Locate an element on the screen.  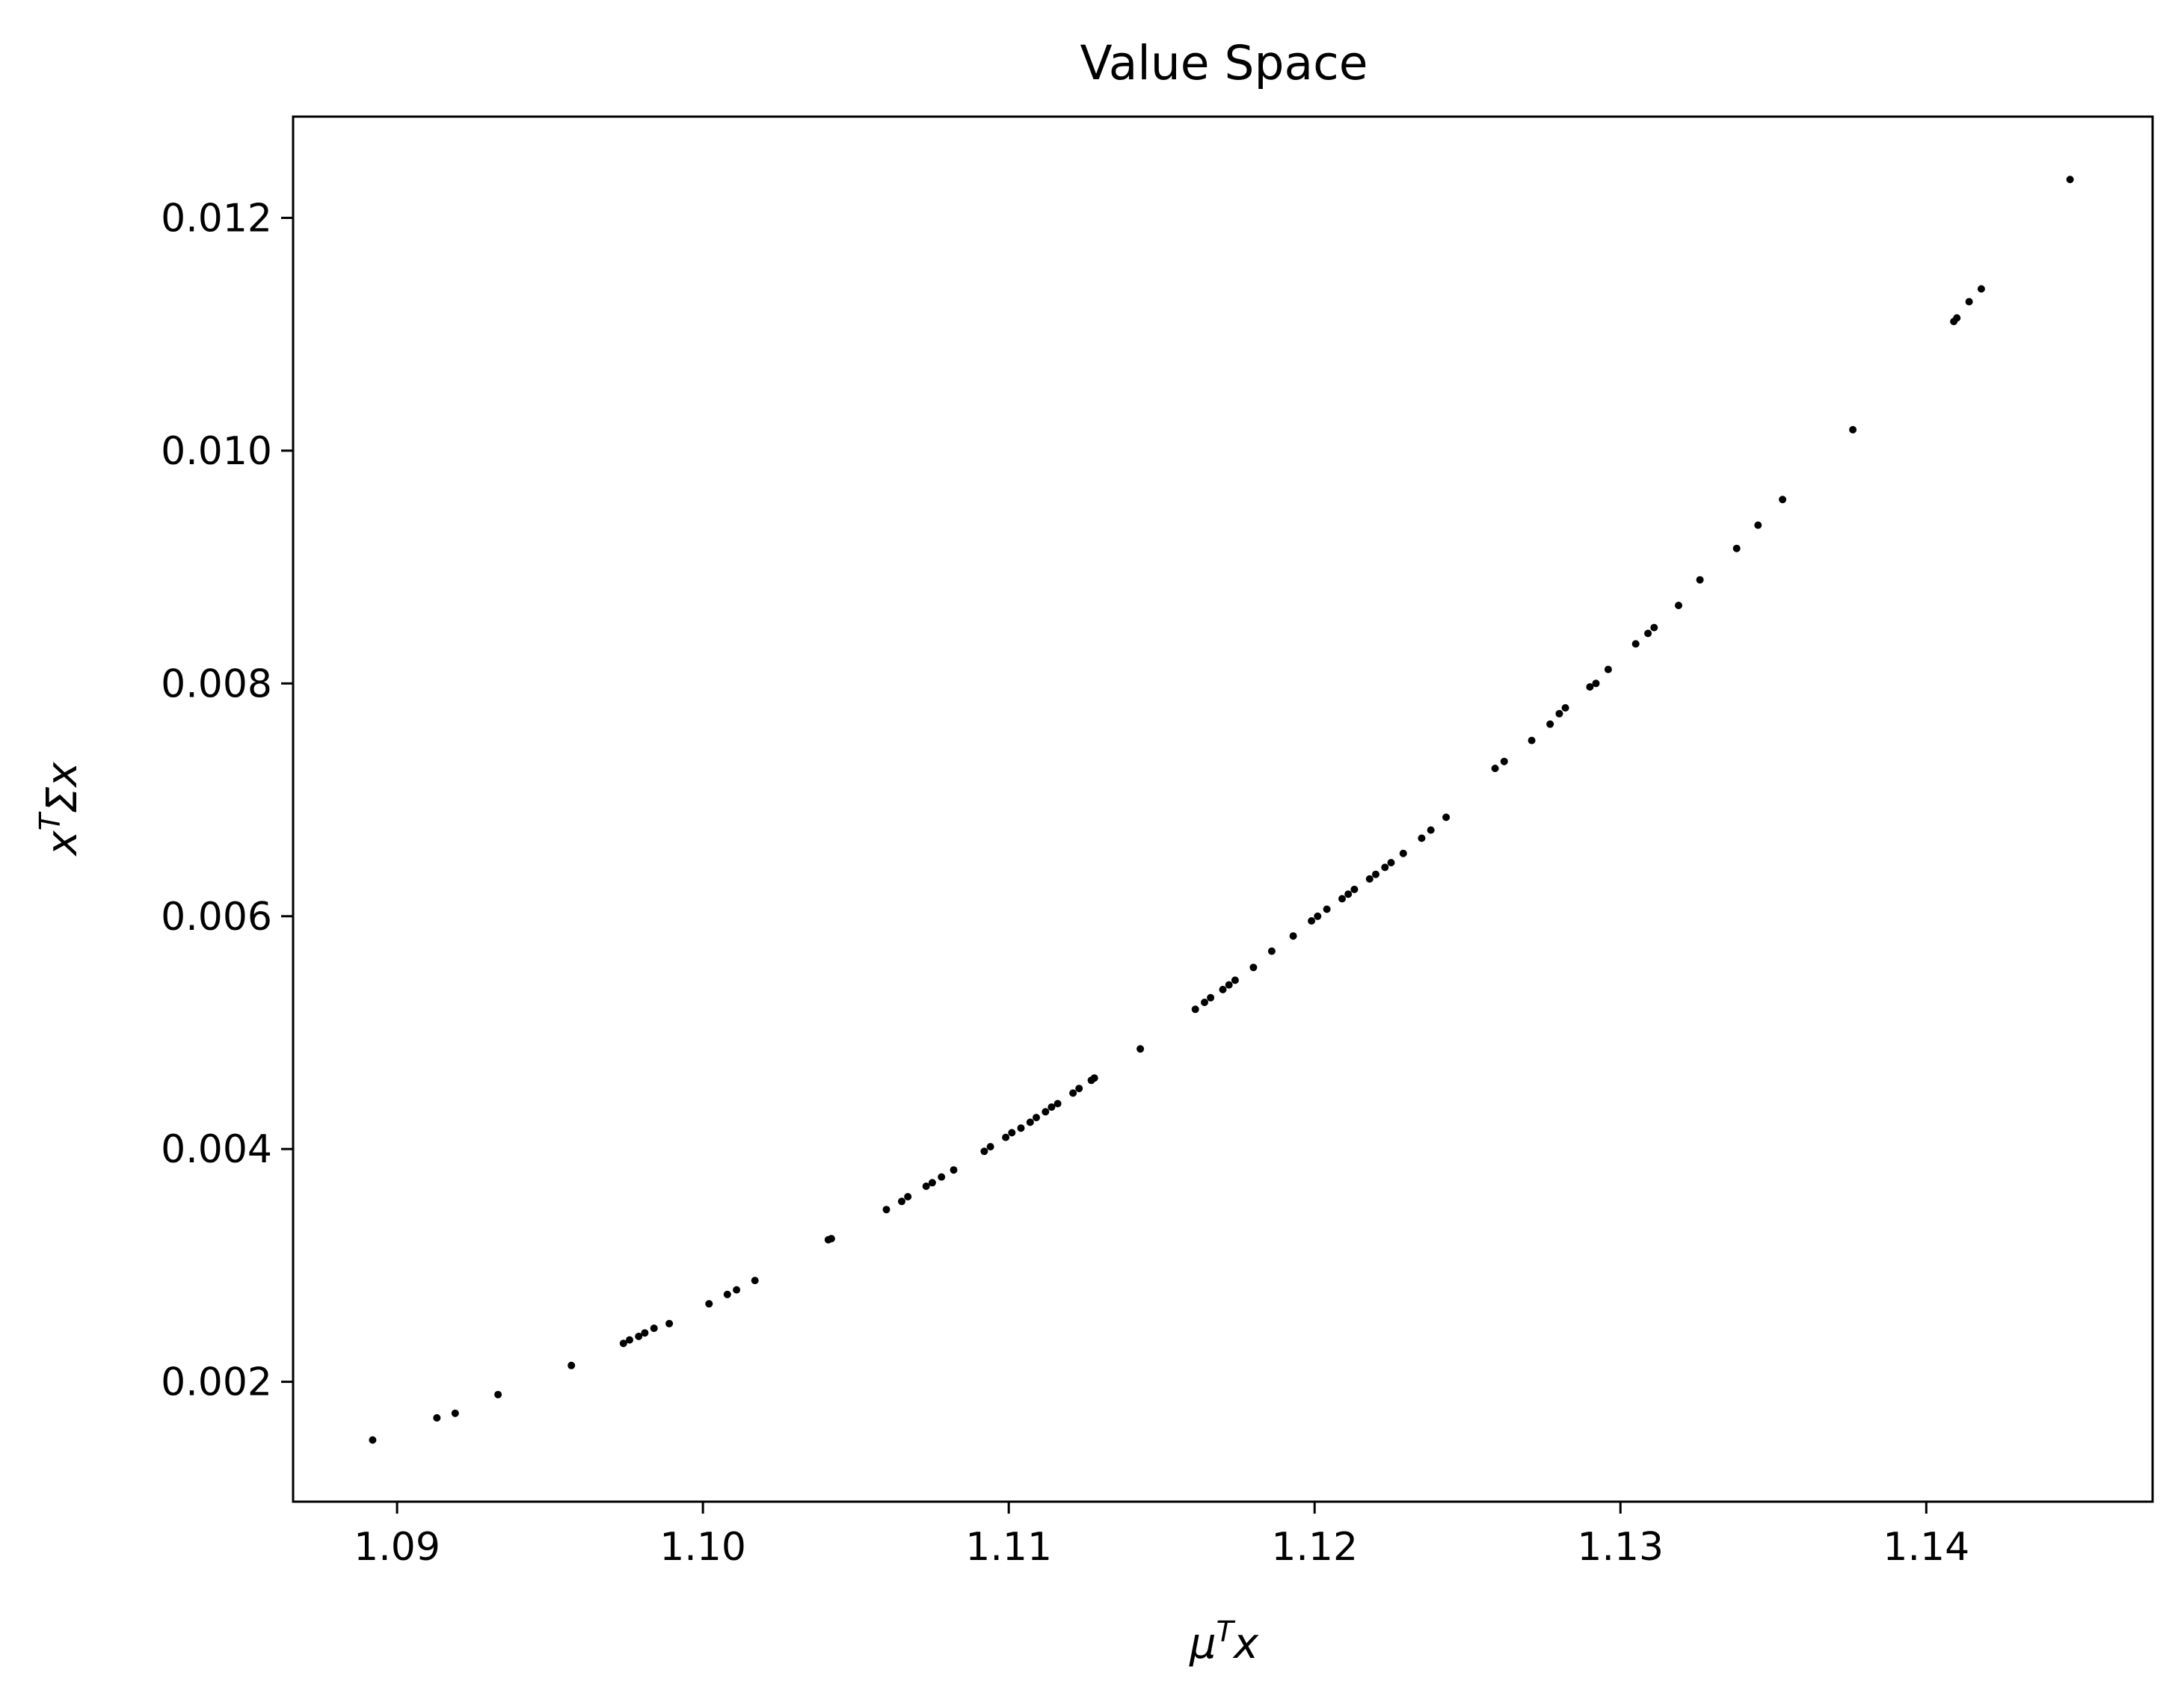
y-axis-ticks: 0.002 0.004 0.006 0.008 0.010 0.012 is located at coordinates (227, 800).